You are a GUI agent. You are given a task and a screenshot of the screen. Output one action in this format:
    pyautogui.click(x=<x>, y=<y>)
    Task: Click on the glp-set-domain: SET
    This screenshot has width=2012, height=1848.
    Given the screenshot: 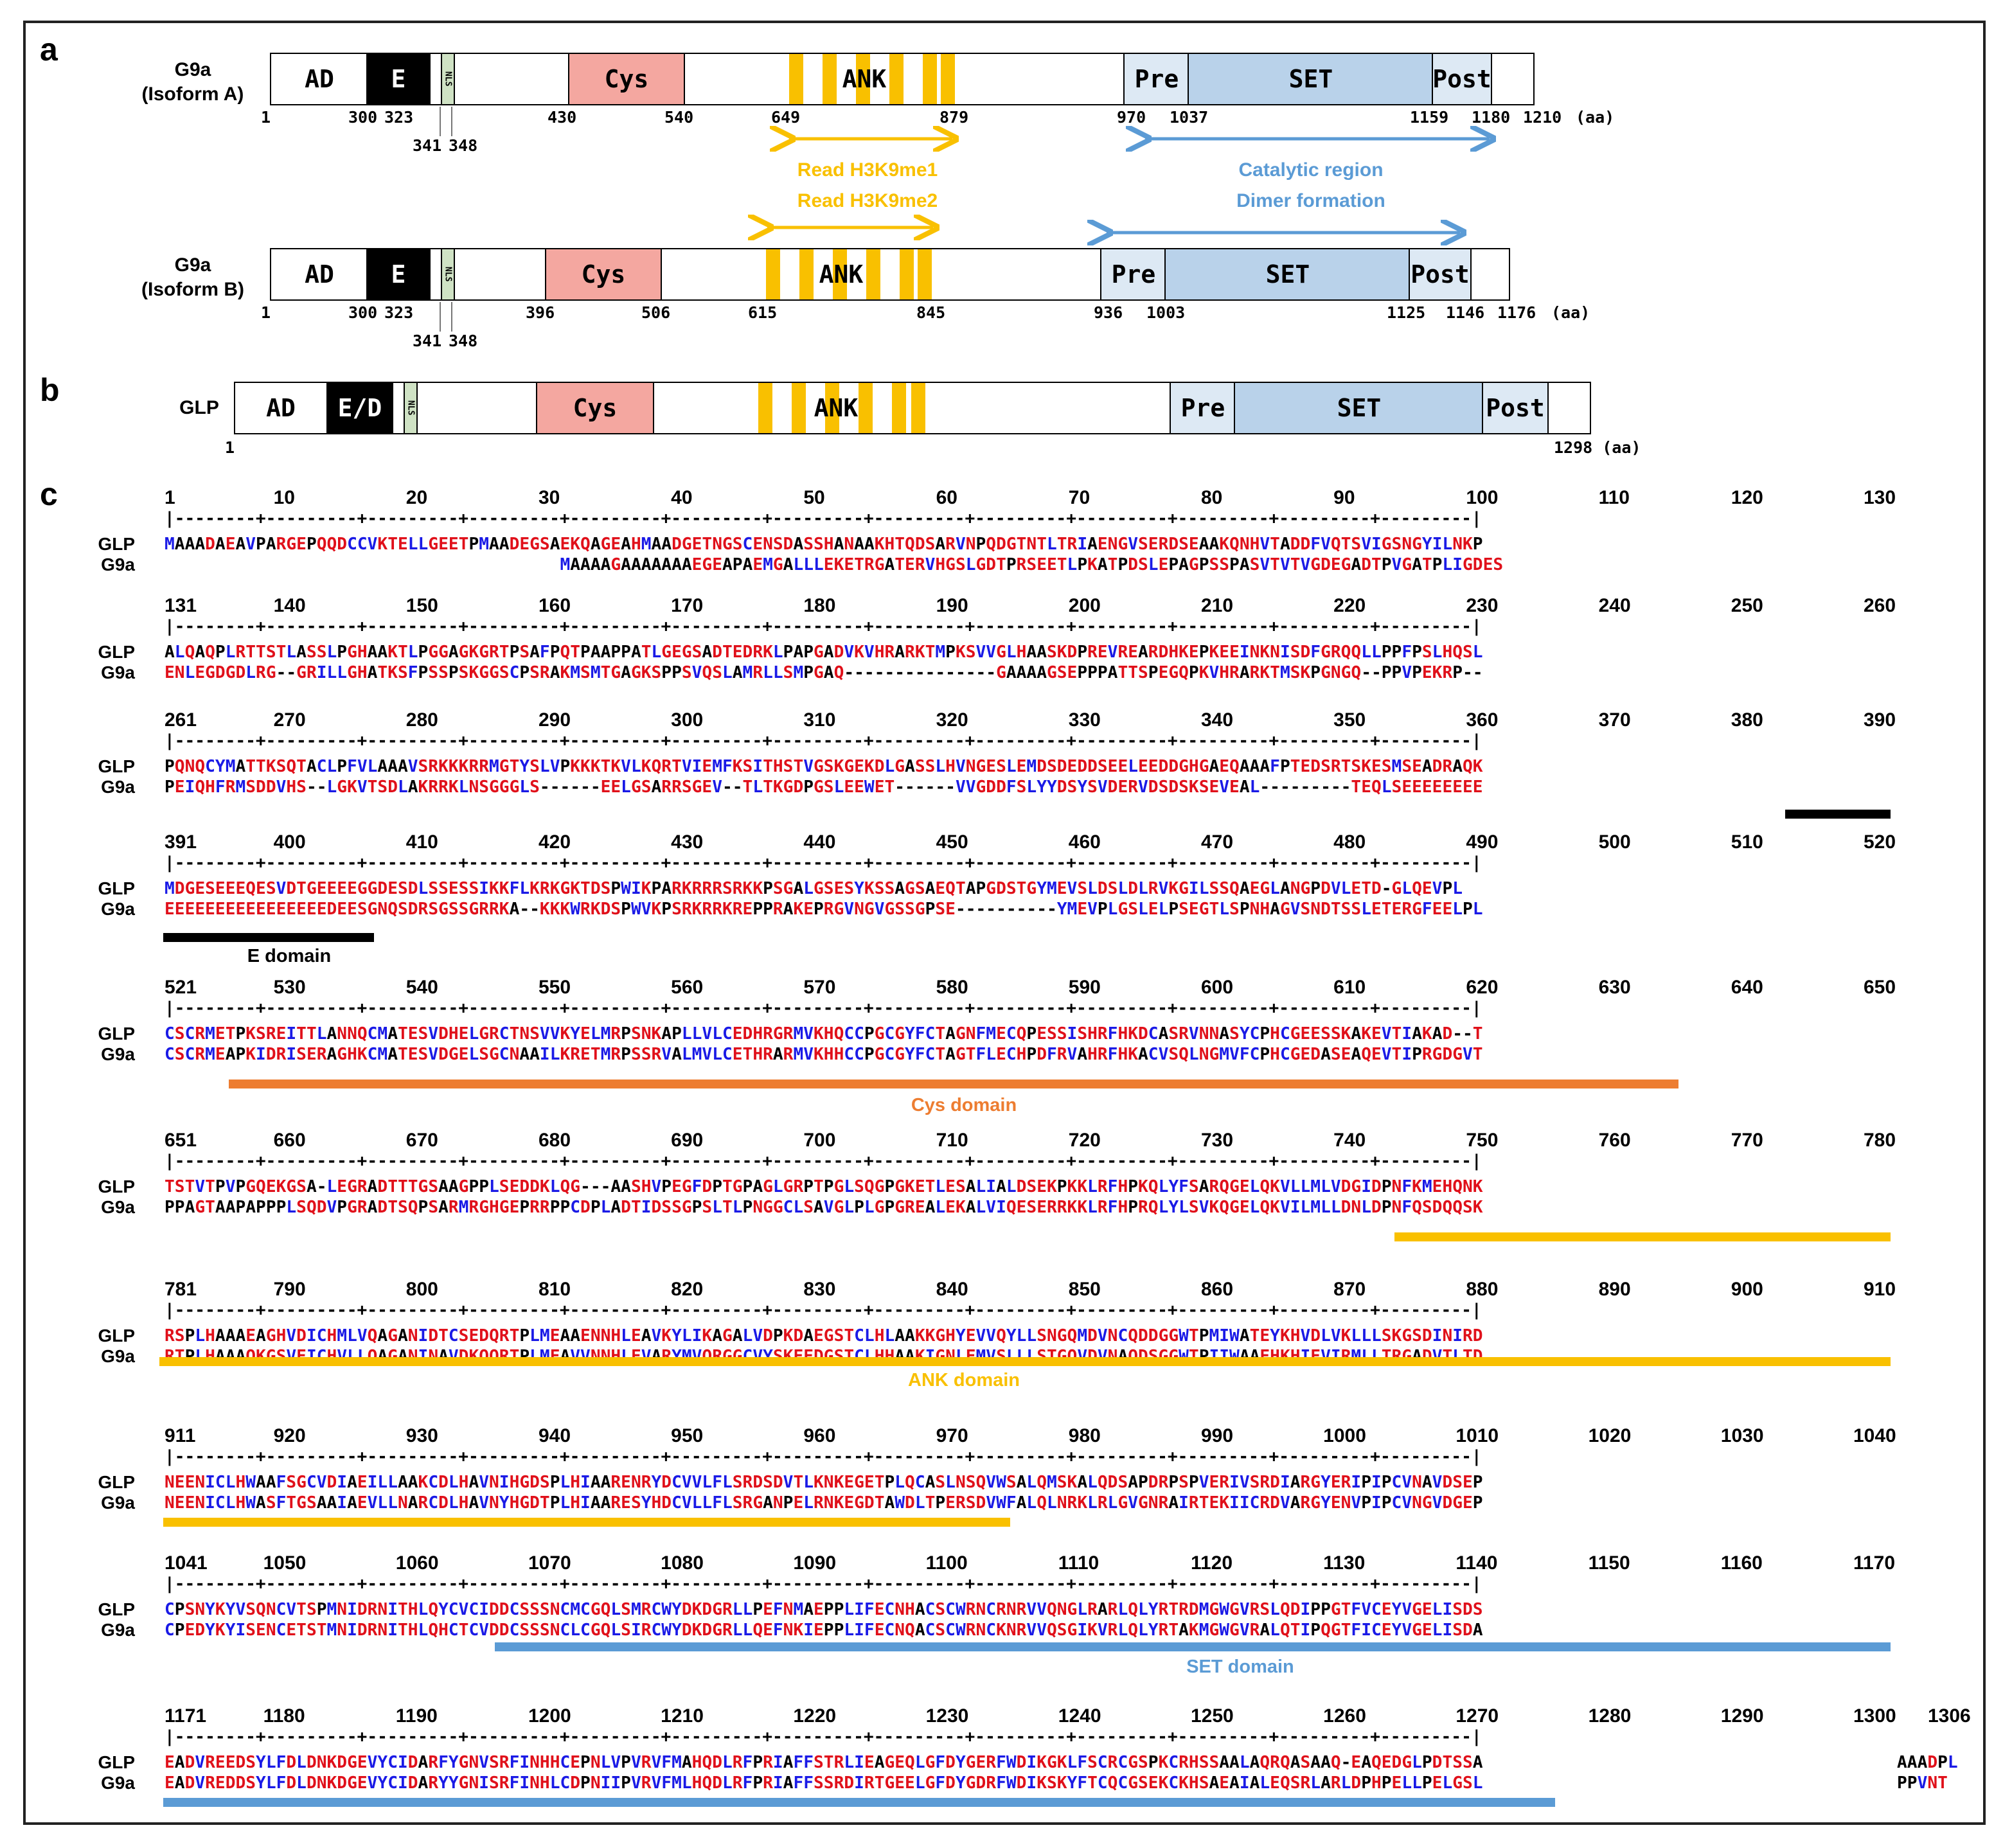 What is the action you would take?
    pyautogui.click(x=1358, y=408)
    